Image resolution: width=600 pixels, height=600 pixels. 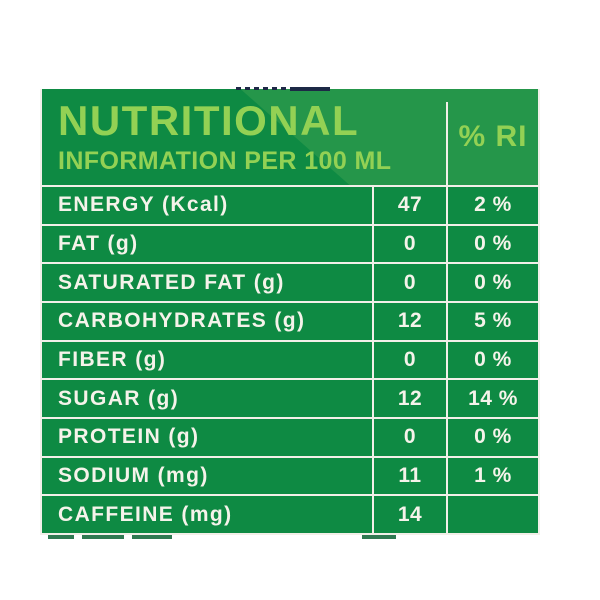 What do you see at coordinates (290, 398) in the screenshot?
I see `table-row: SUGAR (g) 12 14 %` at bounding box center [290, 398].